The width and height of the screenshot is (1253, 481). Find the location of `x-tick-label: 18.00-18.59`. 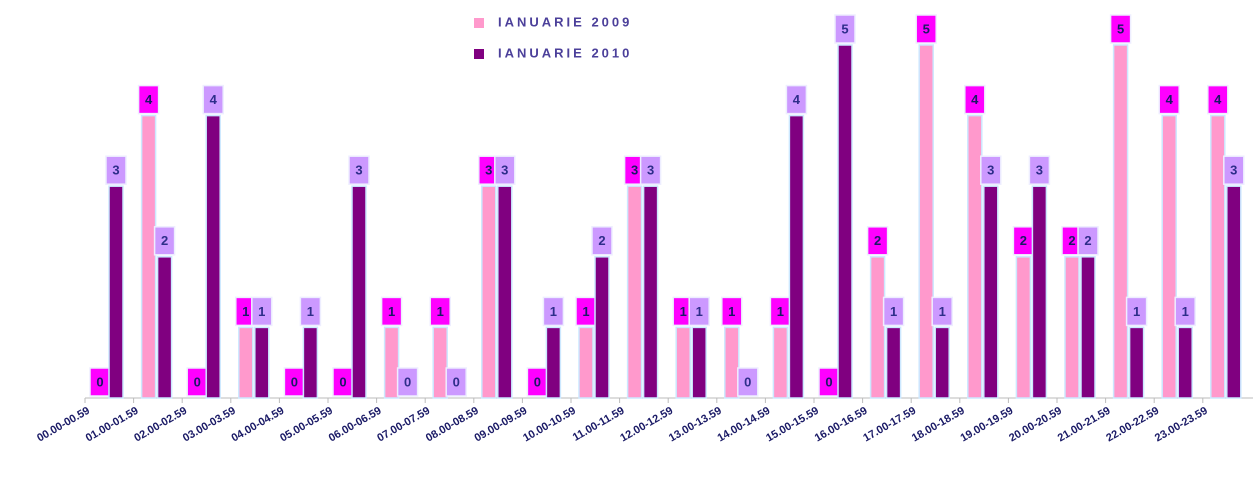

x-tick-label: 18.00-18.59 is located at coordinates (938, 425).